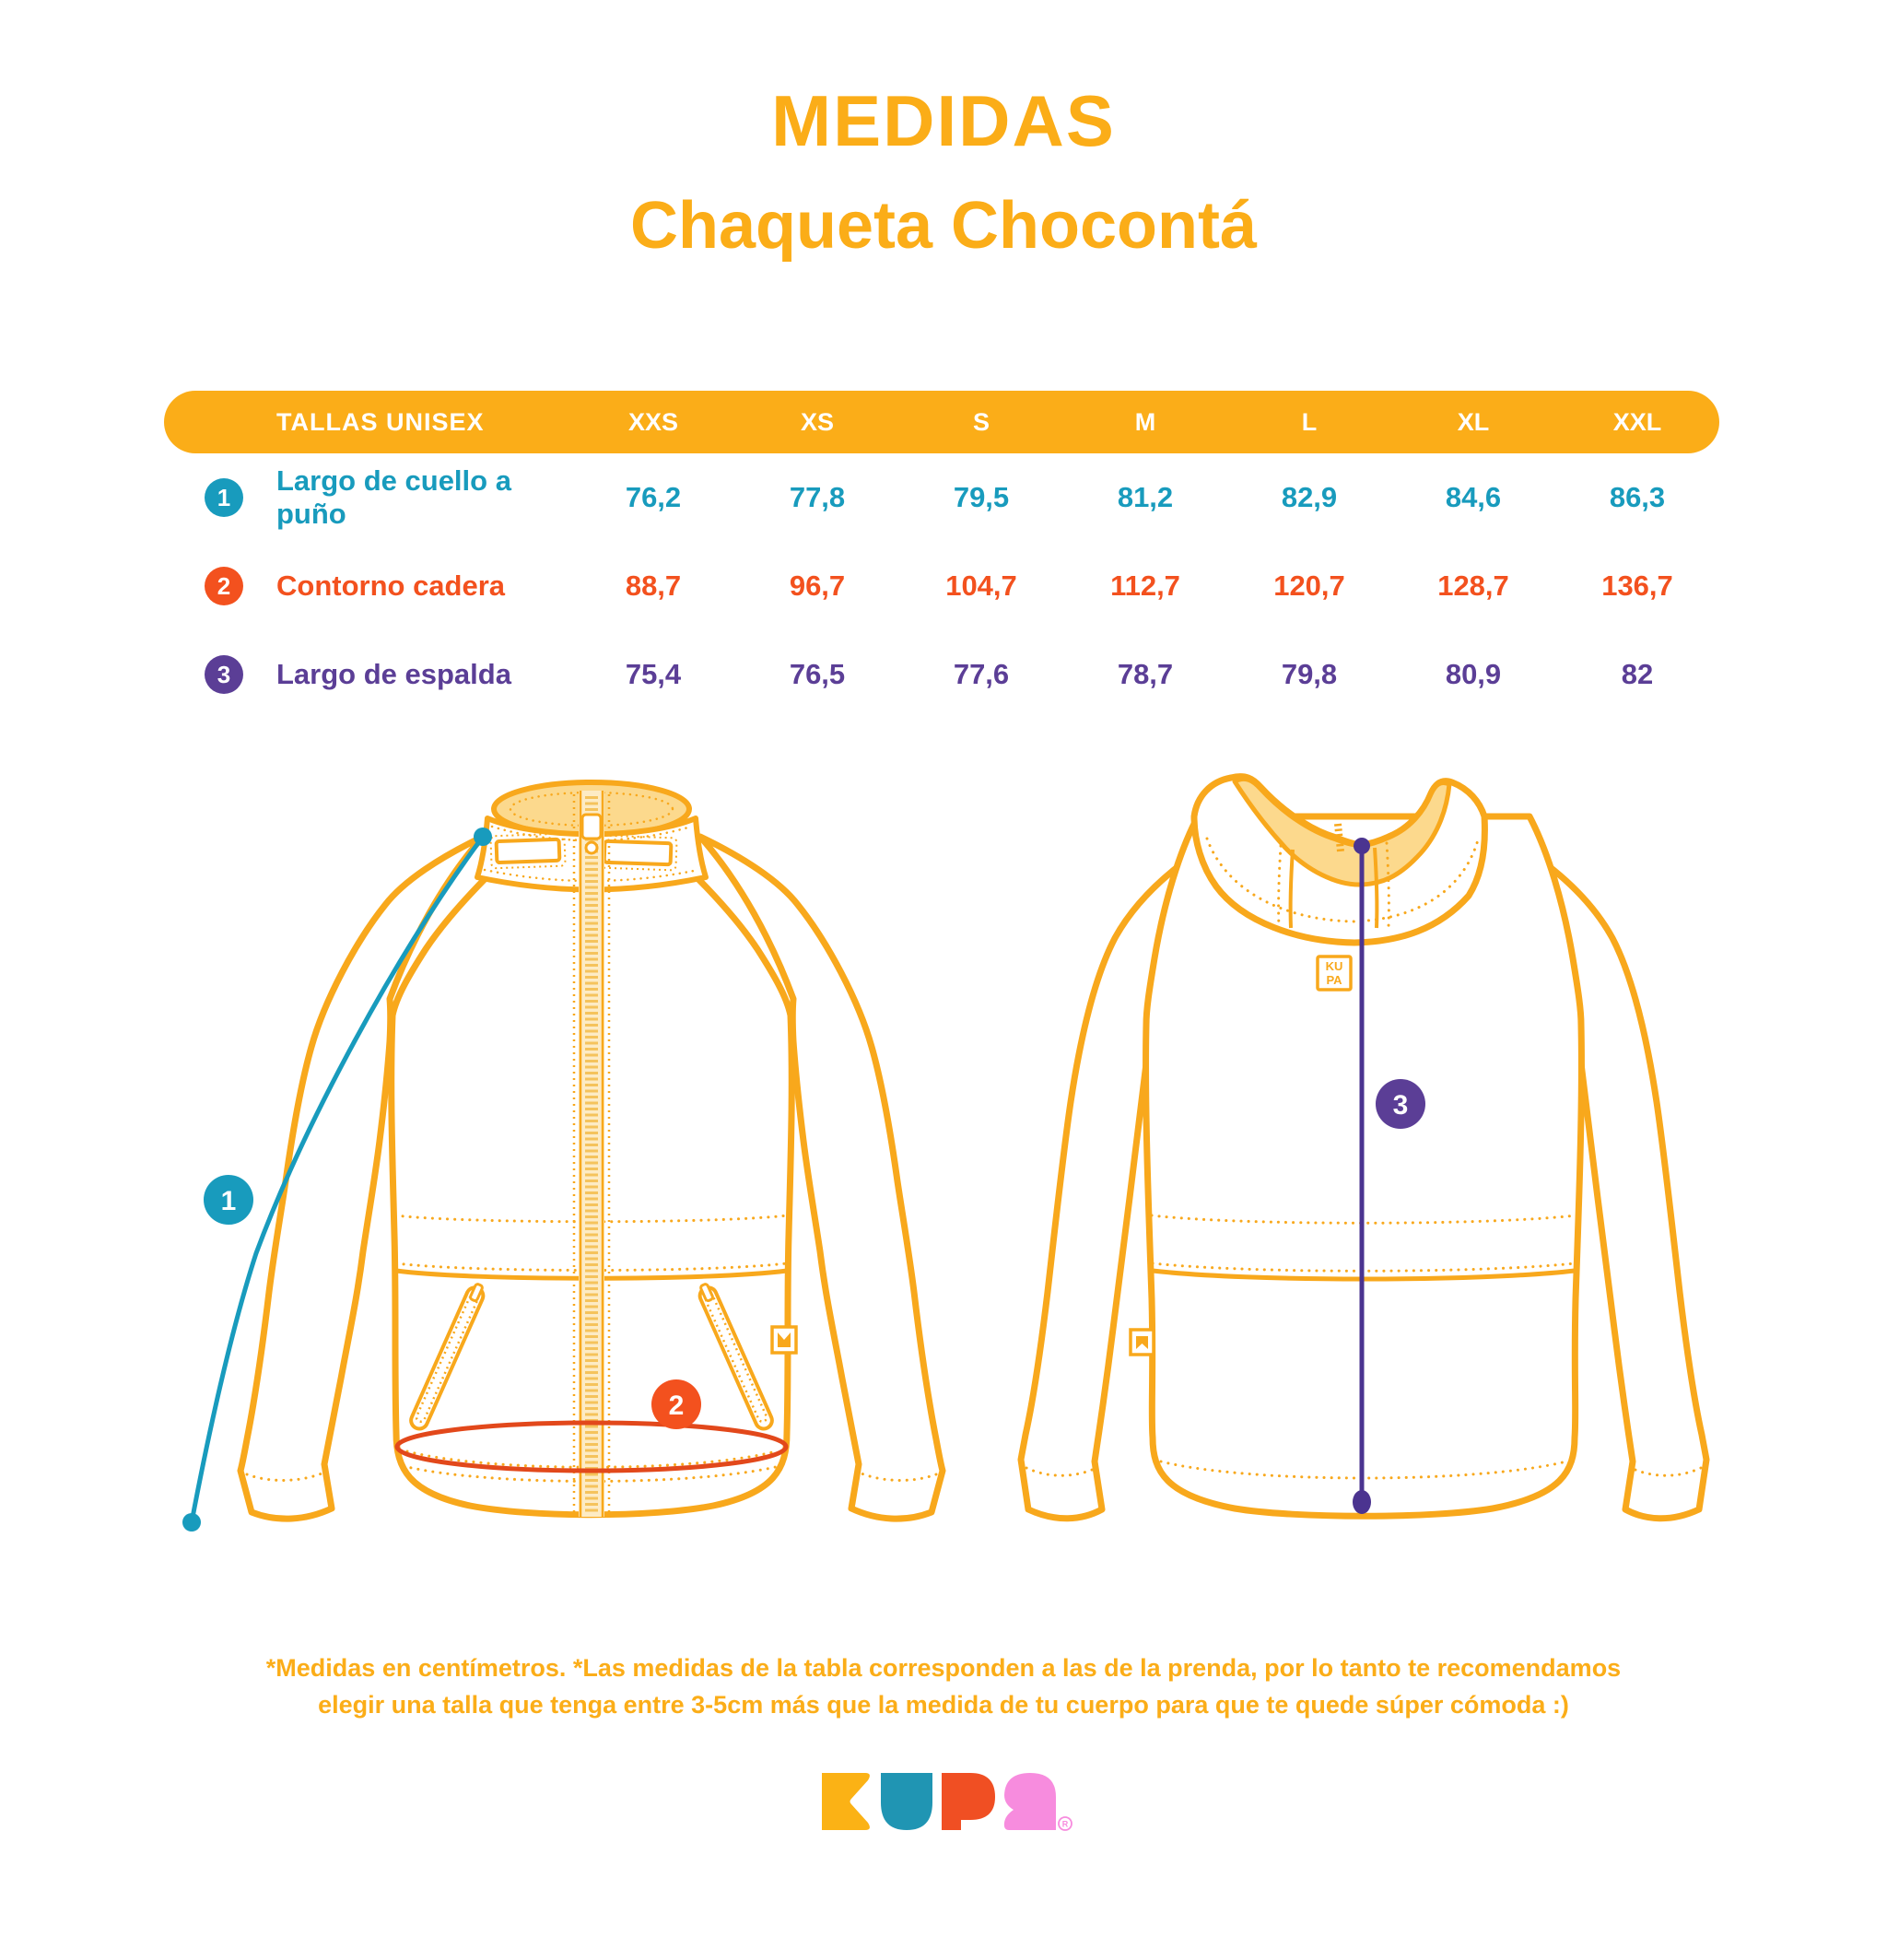  I want to click on kupa-logo-letters, so click(939, 1801).